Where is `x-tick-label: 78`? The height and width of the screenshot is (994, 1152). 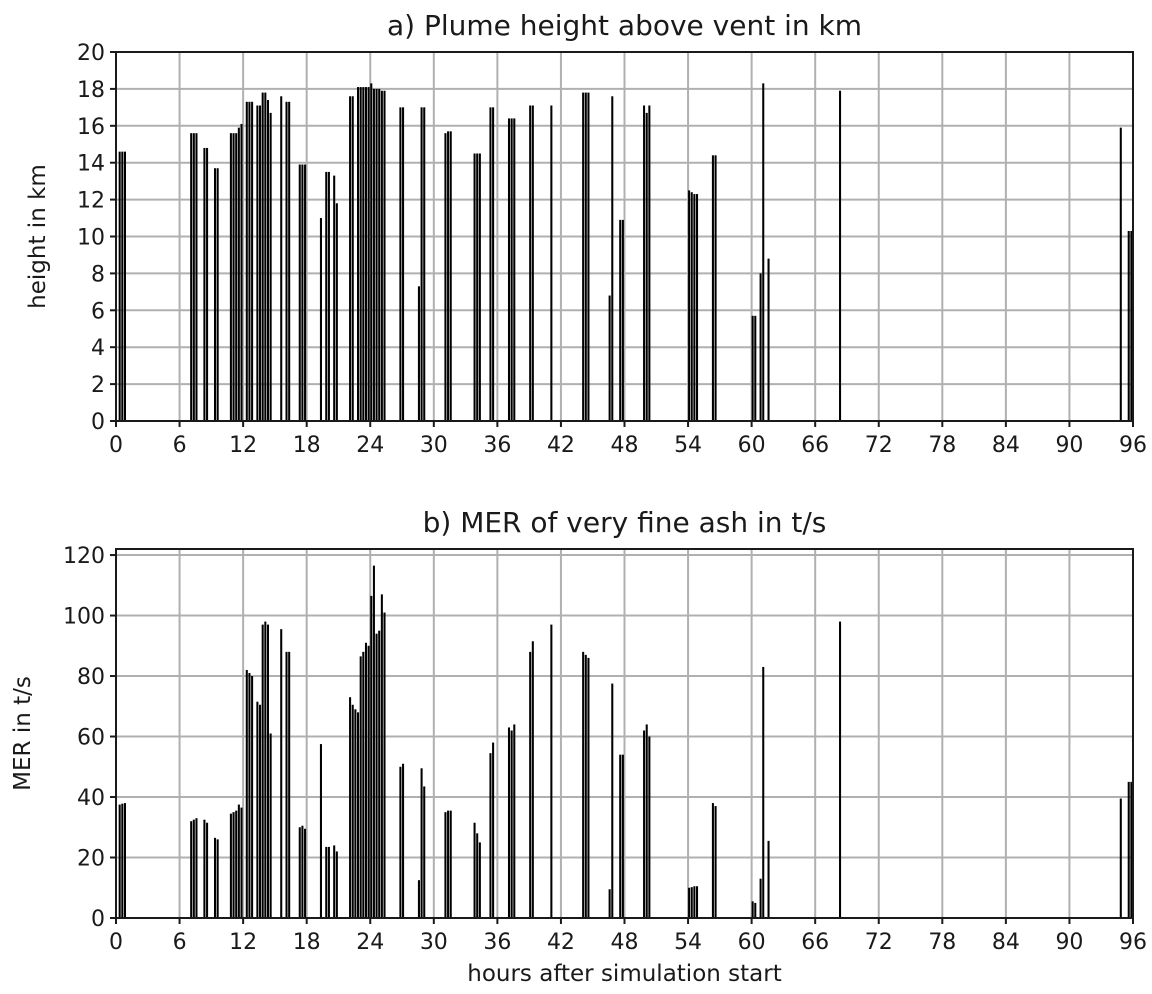
x-tick-label: 78 is located at coordinates (942, 942).